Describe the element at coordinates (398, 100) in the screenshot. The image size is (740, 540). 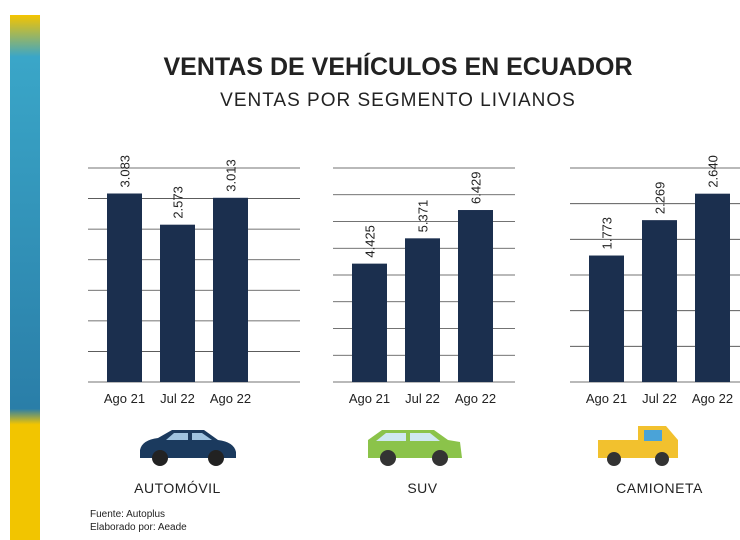
I see `subtitle: VENTAS POR SEGMENTO LIVIANOS` at that location.